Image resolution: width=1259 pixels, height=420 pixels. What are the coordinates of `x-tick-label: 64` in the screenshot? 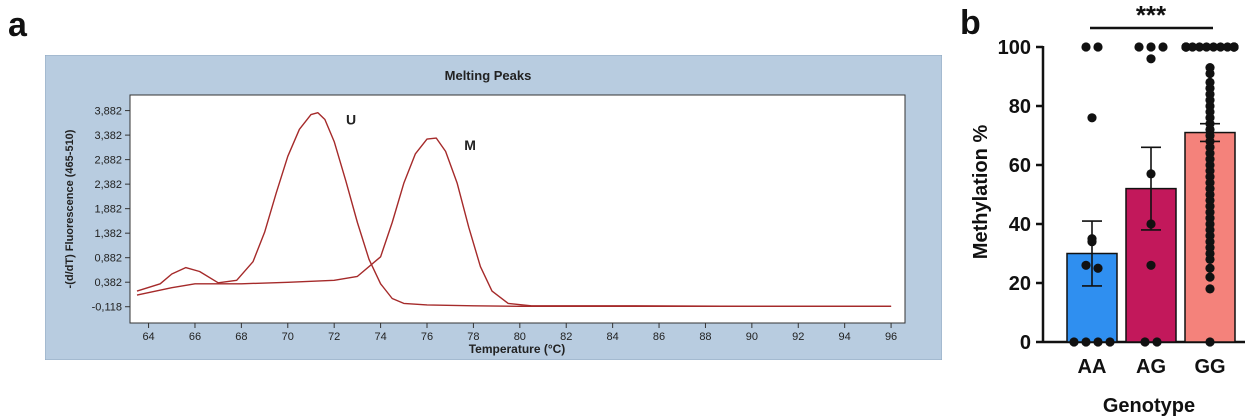 It's located at (148, 337).